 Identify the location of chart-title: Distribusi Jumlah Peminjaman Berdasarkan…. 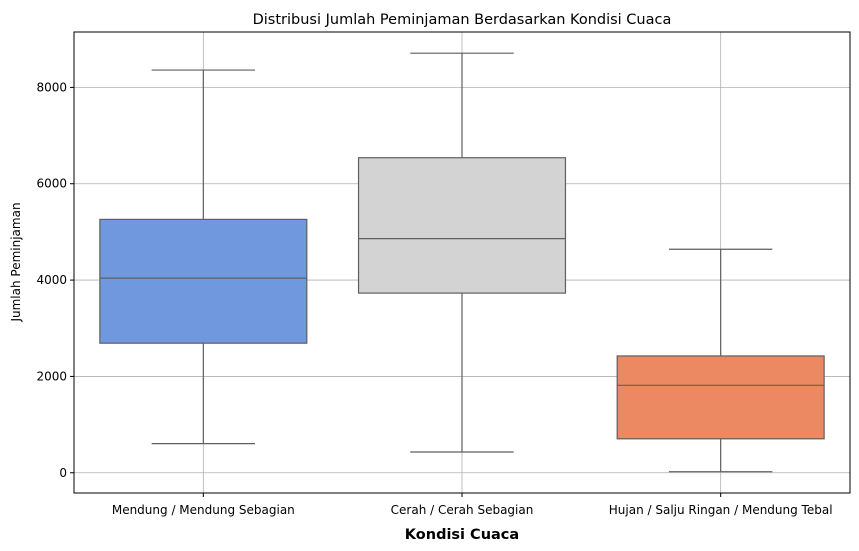
(462, 20).